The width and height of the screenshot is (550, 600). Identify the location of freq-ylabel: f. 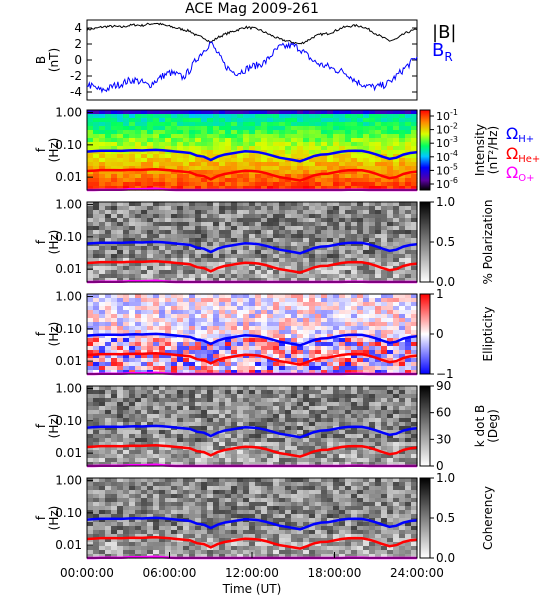
(41, 149).